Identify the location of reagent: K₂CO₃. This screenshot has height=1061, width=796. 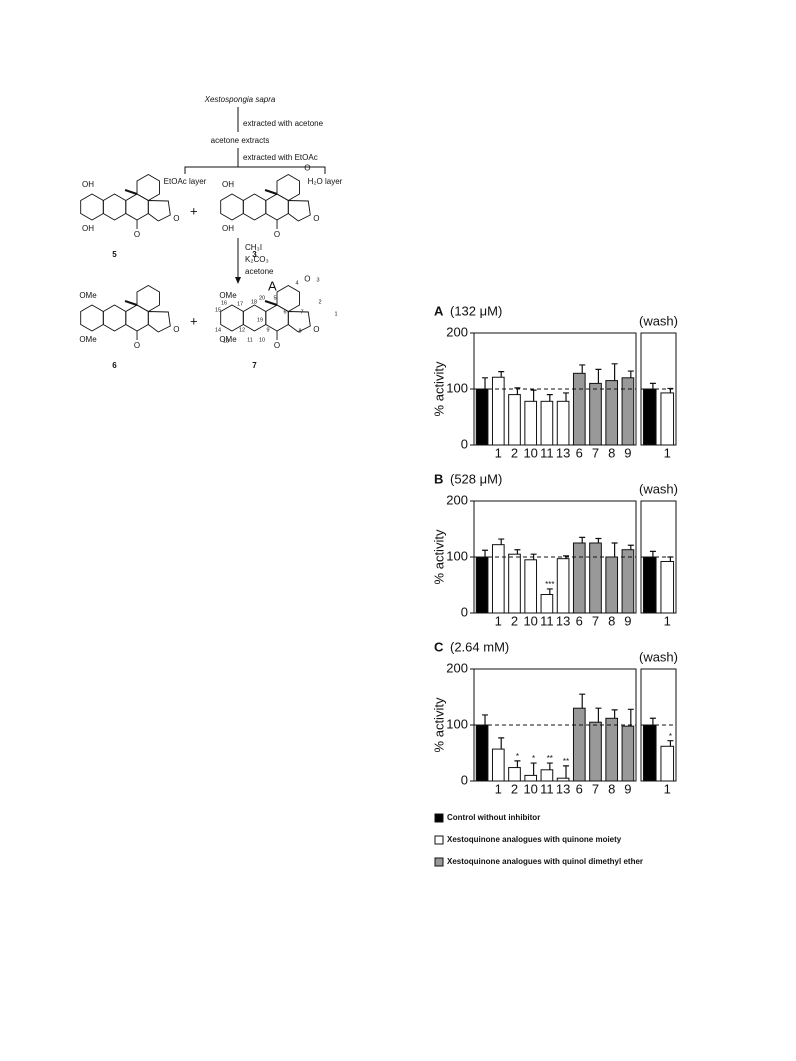
(257, 259).